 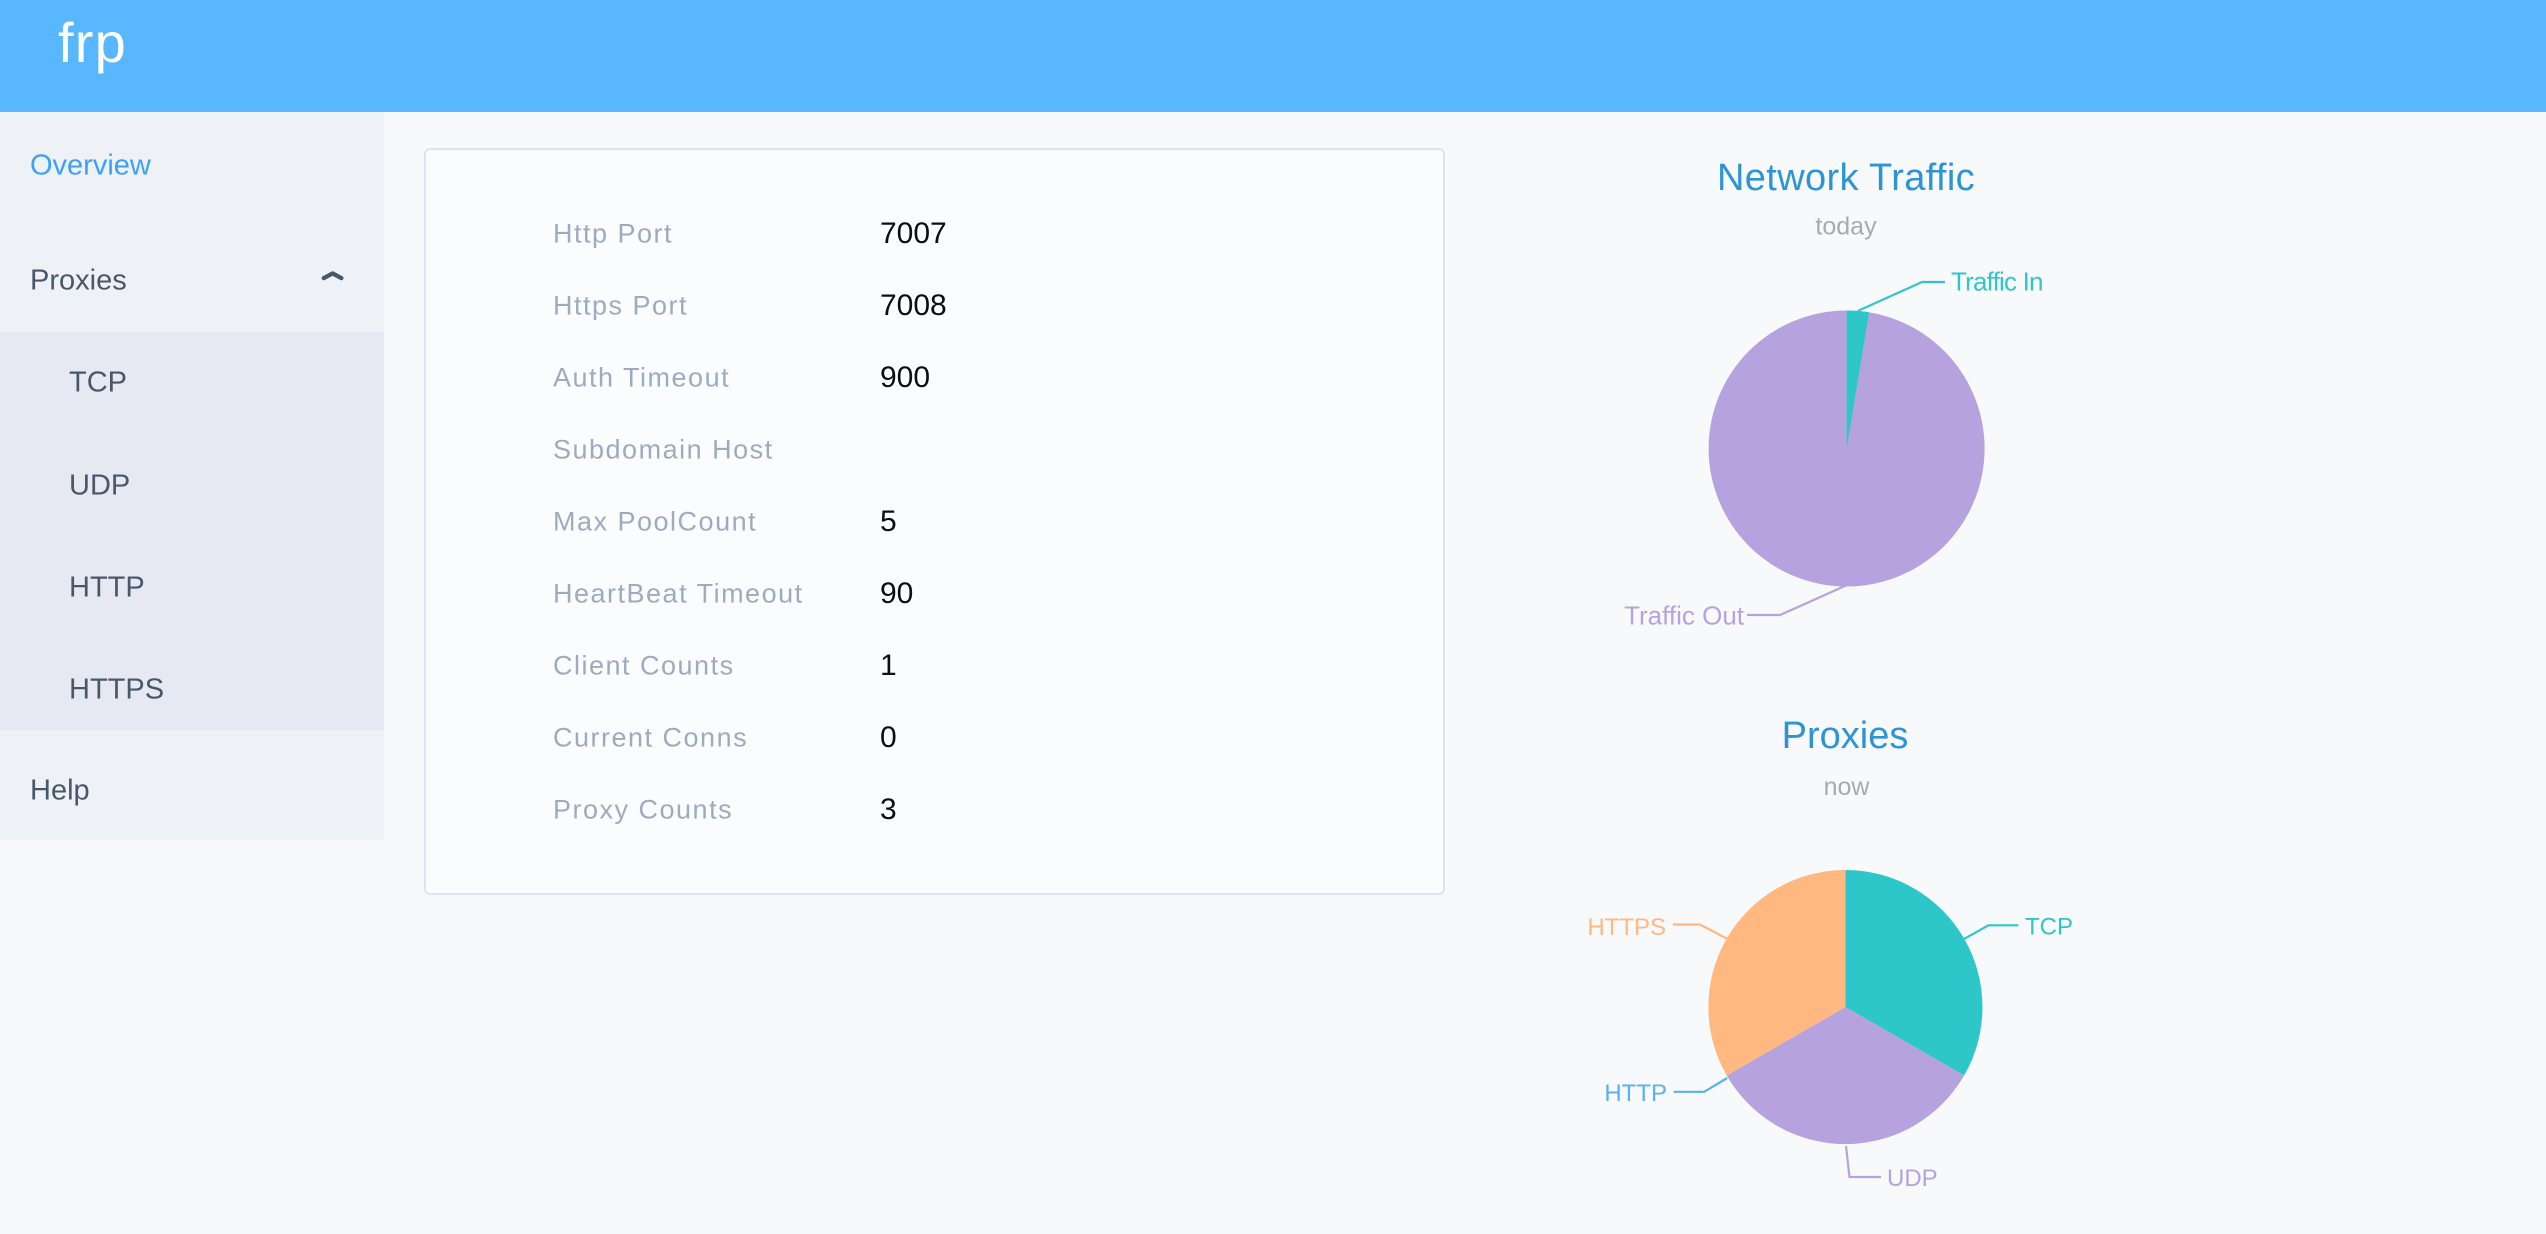 I want to click on svg-text: Proxies, so click(x=1845, y=736).